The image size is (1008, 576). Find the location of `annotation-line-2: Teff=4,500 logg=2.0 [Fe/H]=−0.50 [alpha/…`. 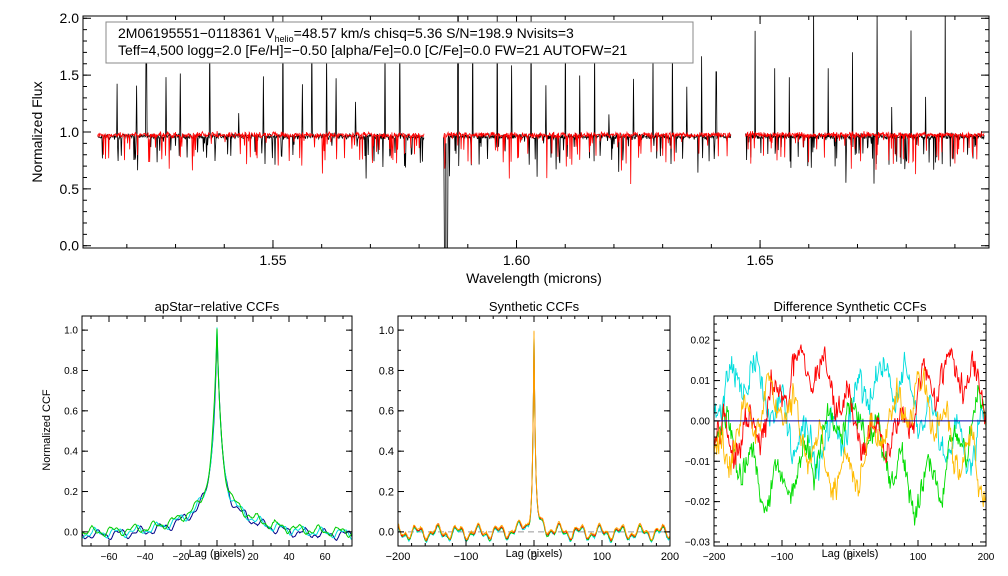

annotation-line-2: Teff=4,500 logg=2.0 [Fe/H]=−0.50 [alpha/… is located at coordinates (372, 50).